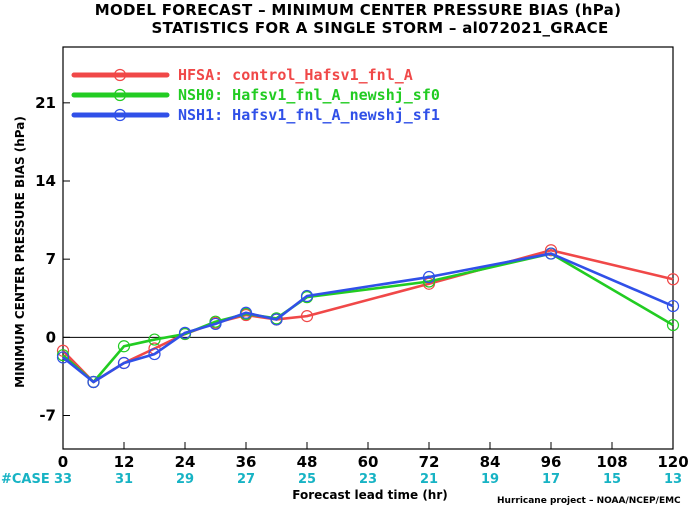  Describe the element at coordinates (589, 501) in the screenshot. I see `credit-text: Hurricane project – NOAA/NCEP/EMC` at that location.